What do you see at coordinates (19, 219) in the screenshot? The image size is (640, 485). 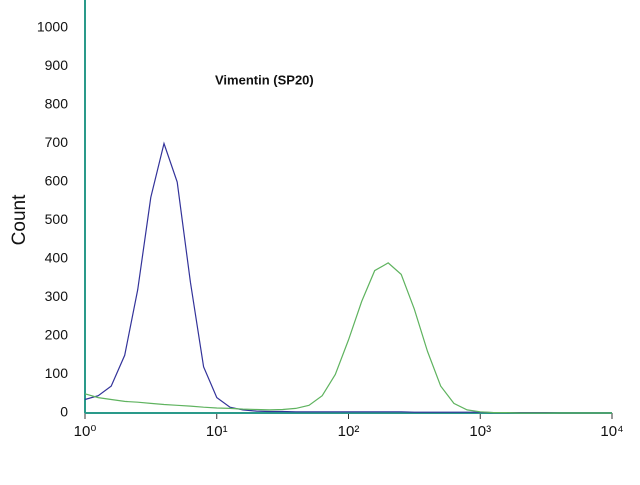 I see `y-axis-label: Count` at bounding box center [19, 219].